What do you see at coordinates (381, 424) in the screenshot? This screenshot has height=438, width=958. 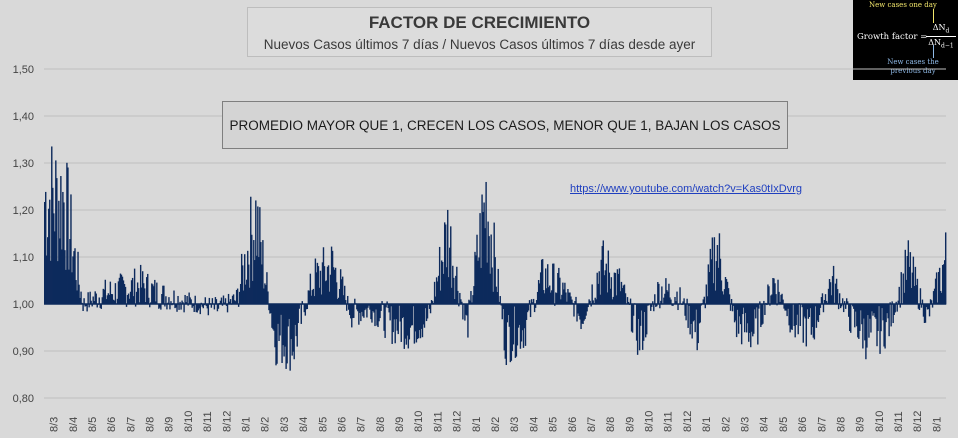 I see `x-tick-label: 8/8` at bounding box center [381, 424].